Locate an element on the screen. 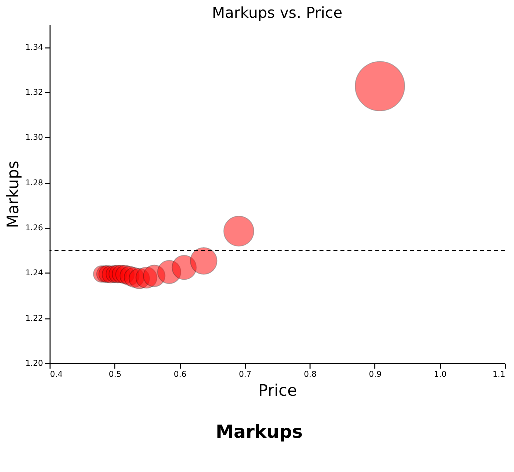 The height and width of the screenshot is (472, 514). x-tick-label: 0.7 is located at coordinates (245, 374).